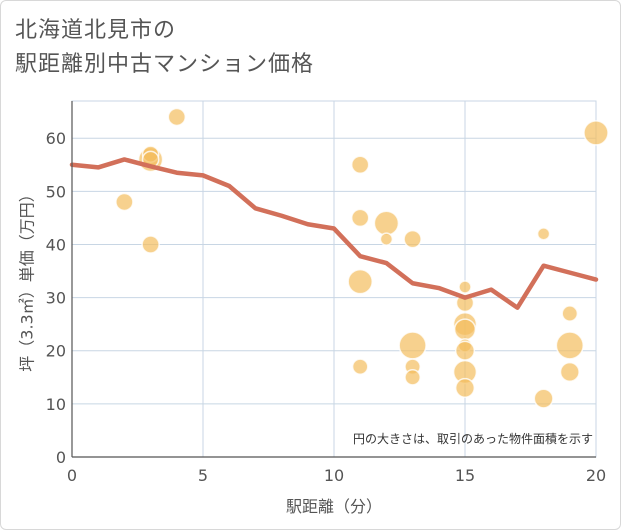  Describe the element at coordinates (164, 48) in the screenshot. I see `chart-title: 北海道北見市の 駅距離別中古マンション価格` at that location.